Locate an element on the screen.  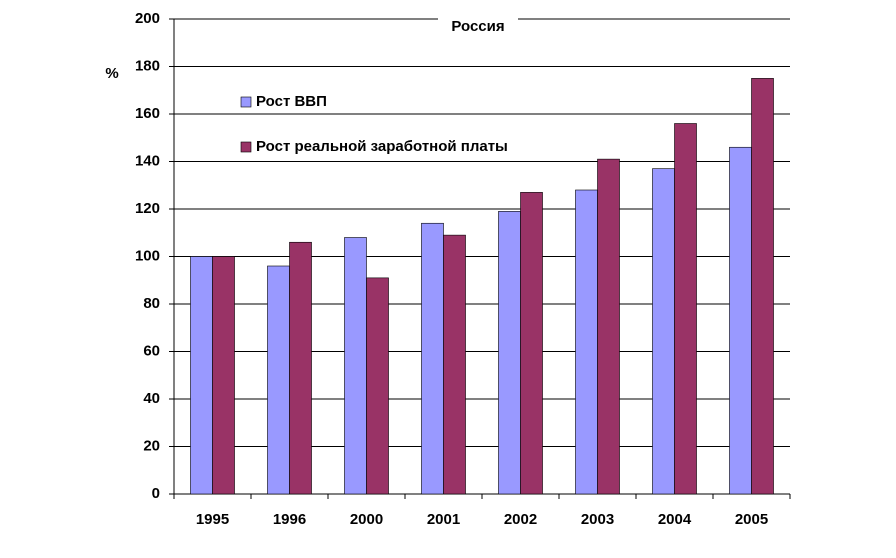
x-tick-label: 2003 is located at coordinates (597, 519).